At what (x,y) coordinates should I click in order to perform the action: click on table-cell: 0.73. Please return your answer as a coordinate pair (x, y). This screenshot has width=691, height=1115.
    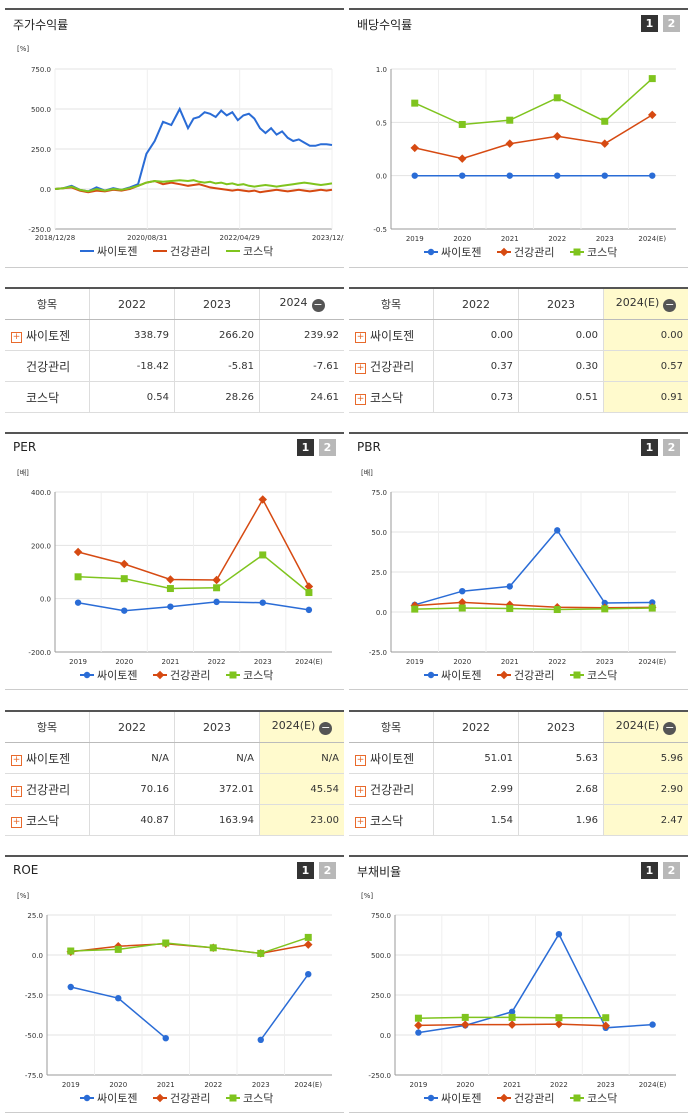
    Looking at the image, I should click on (476, 397).